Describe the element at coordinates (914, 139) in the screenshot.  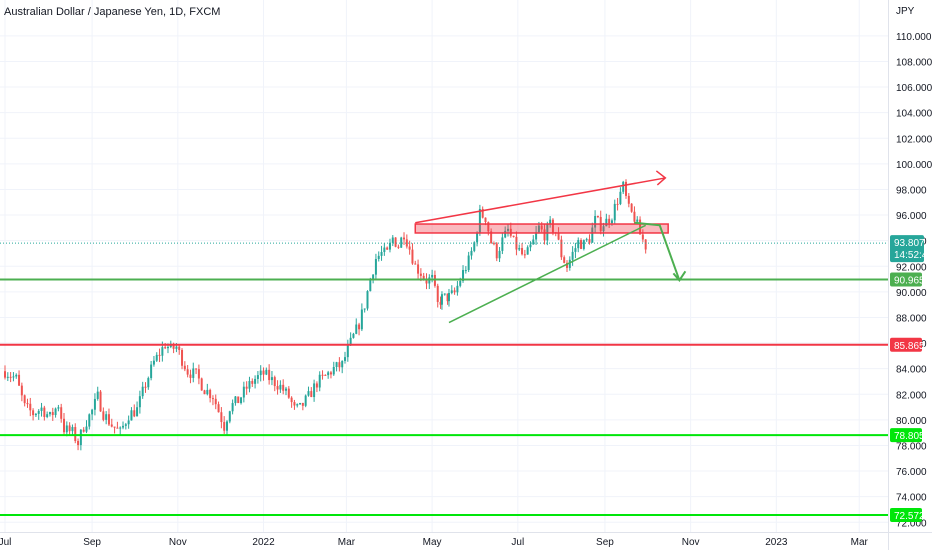
I see `y-tick-label: 102.000` at that location.